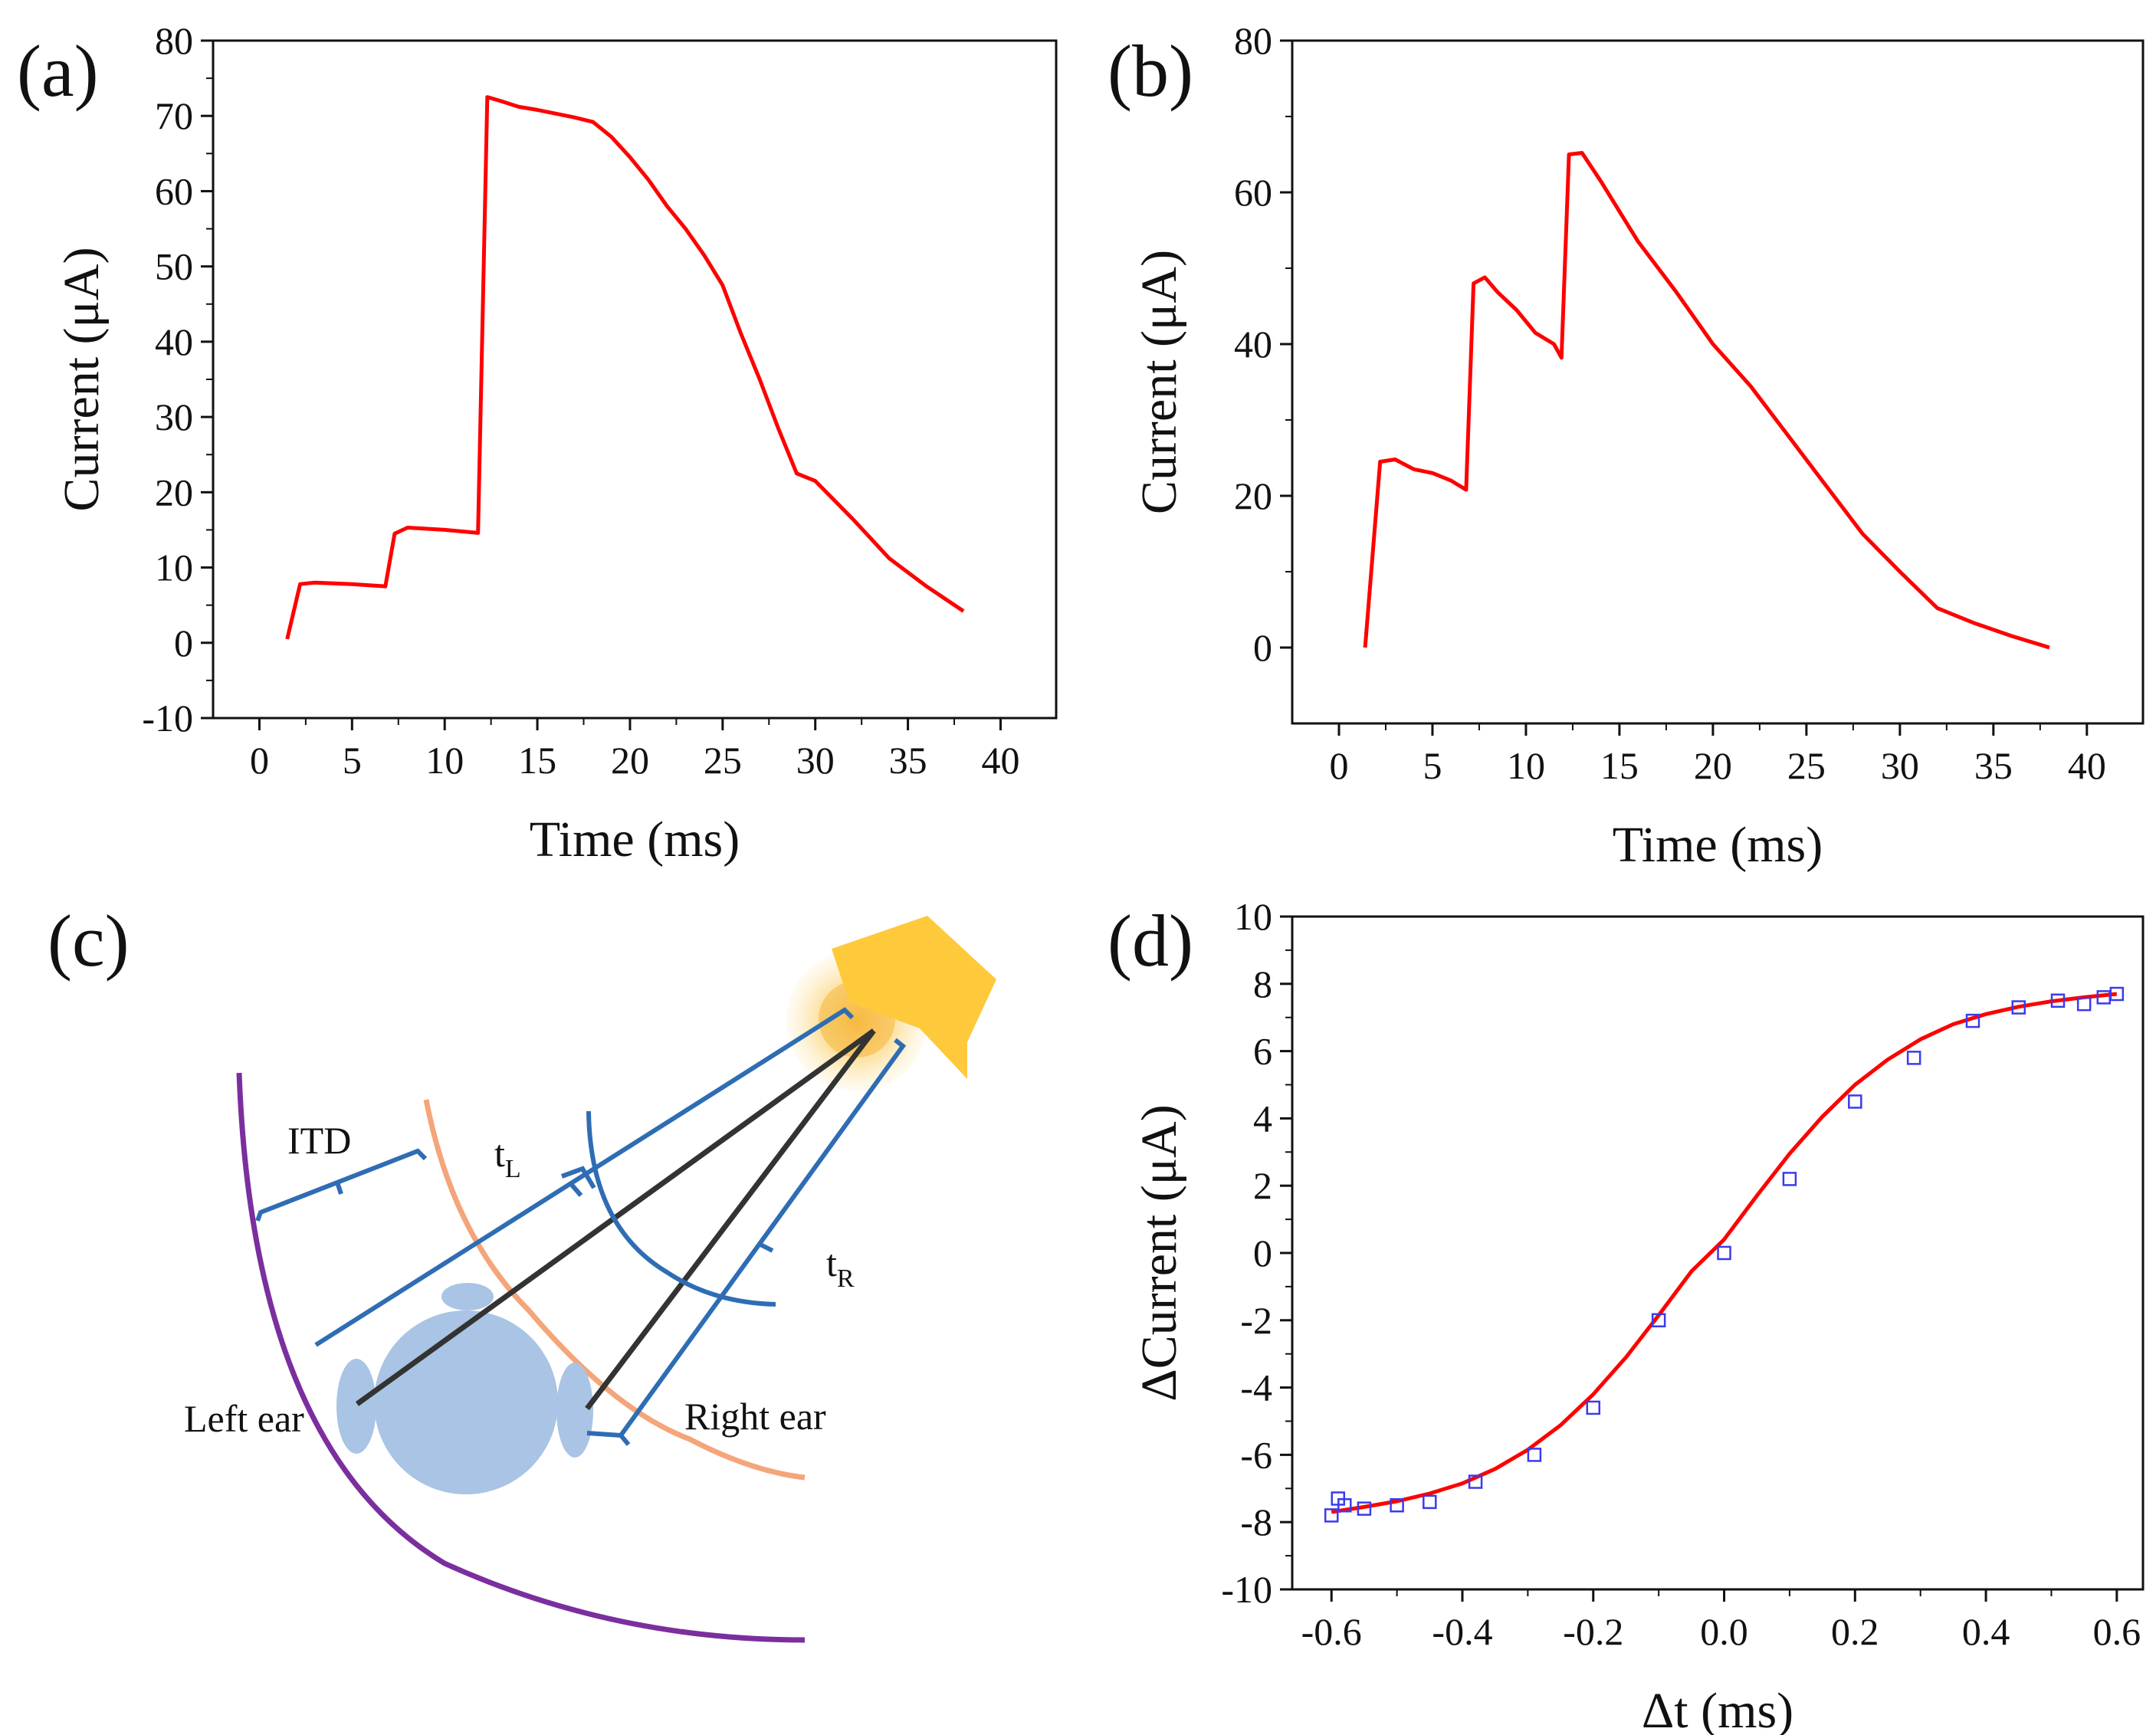 The height and width of the screenshot is (1735, 2156). I want to click on x-tick-label: -0.6, so click(1331, 1632).